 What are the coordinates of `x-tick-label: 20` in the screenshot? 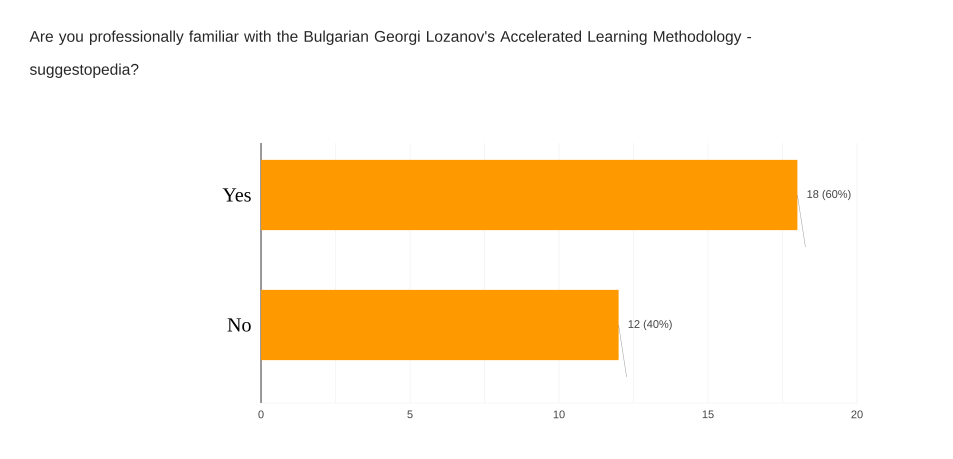 It's located at (857, 414).